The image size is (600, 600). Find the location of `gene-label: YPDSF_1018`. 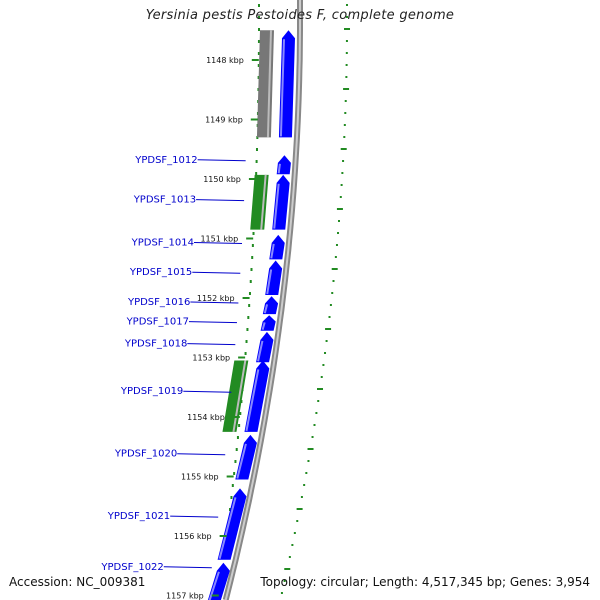

gene-label: YPDSF_1018 is located at coordinates (155, 344).